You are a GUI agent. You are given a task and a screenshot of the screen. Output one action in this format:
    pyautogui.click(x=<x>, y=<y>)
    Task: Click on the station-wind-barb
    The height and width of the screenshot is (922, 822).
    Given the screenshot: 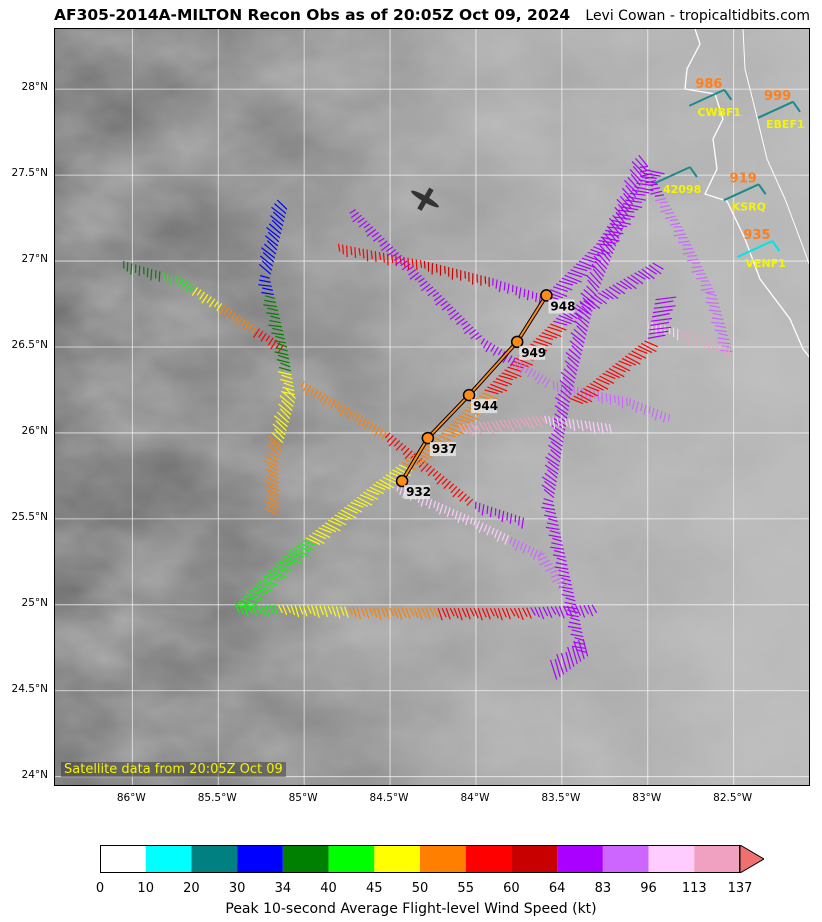 What is the action you would take?
    pyautogui.click(x=775, y=109)
    